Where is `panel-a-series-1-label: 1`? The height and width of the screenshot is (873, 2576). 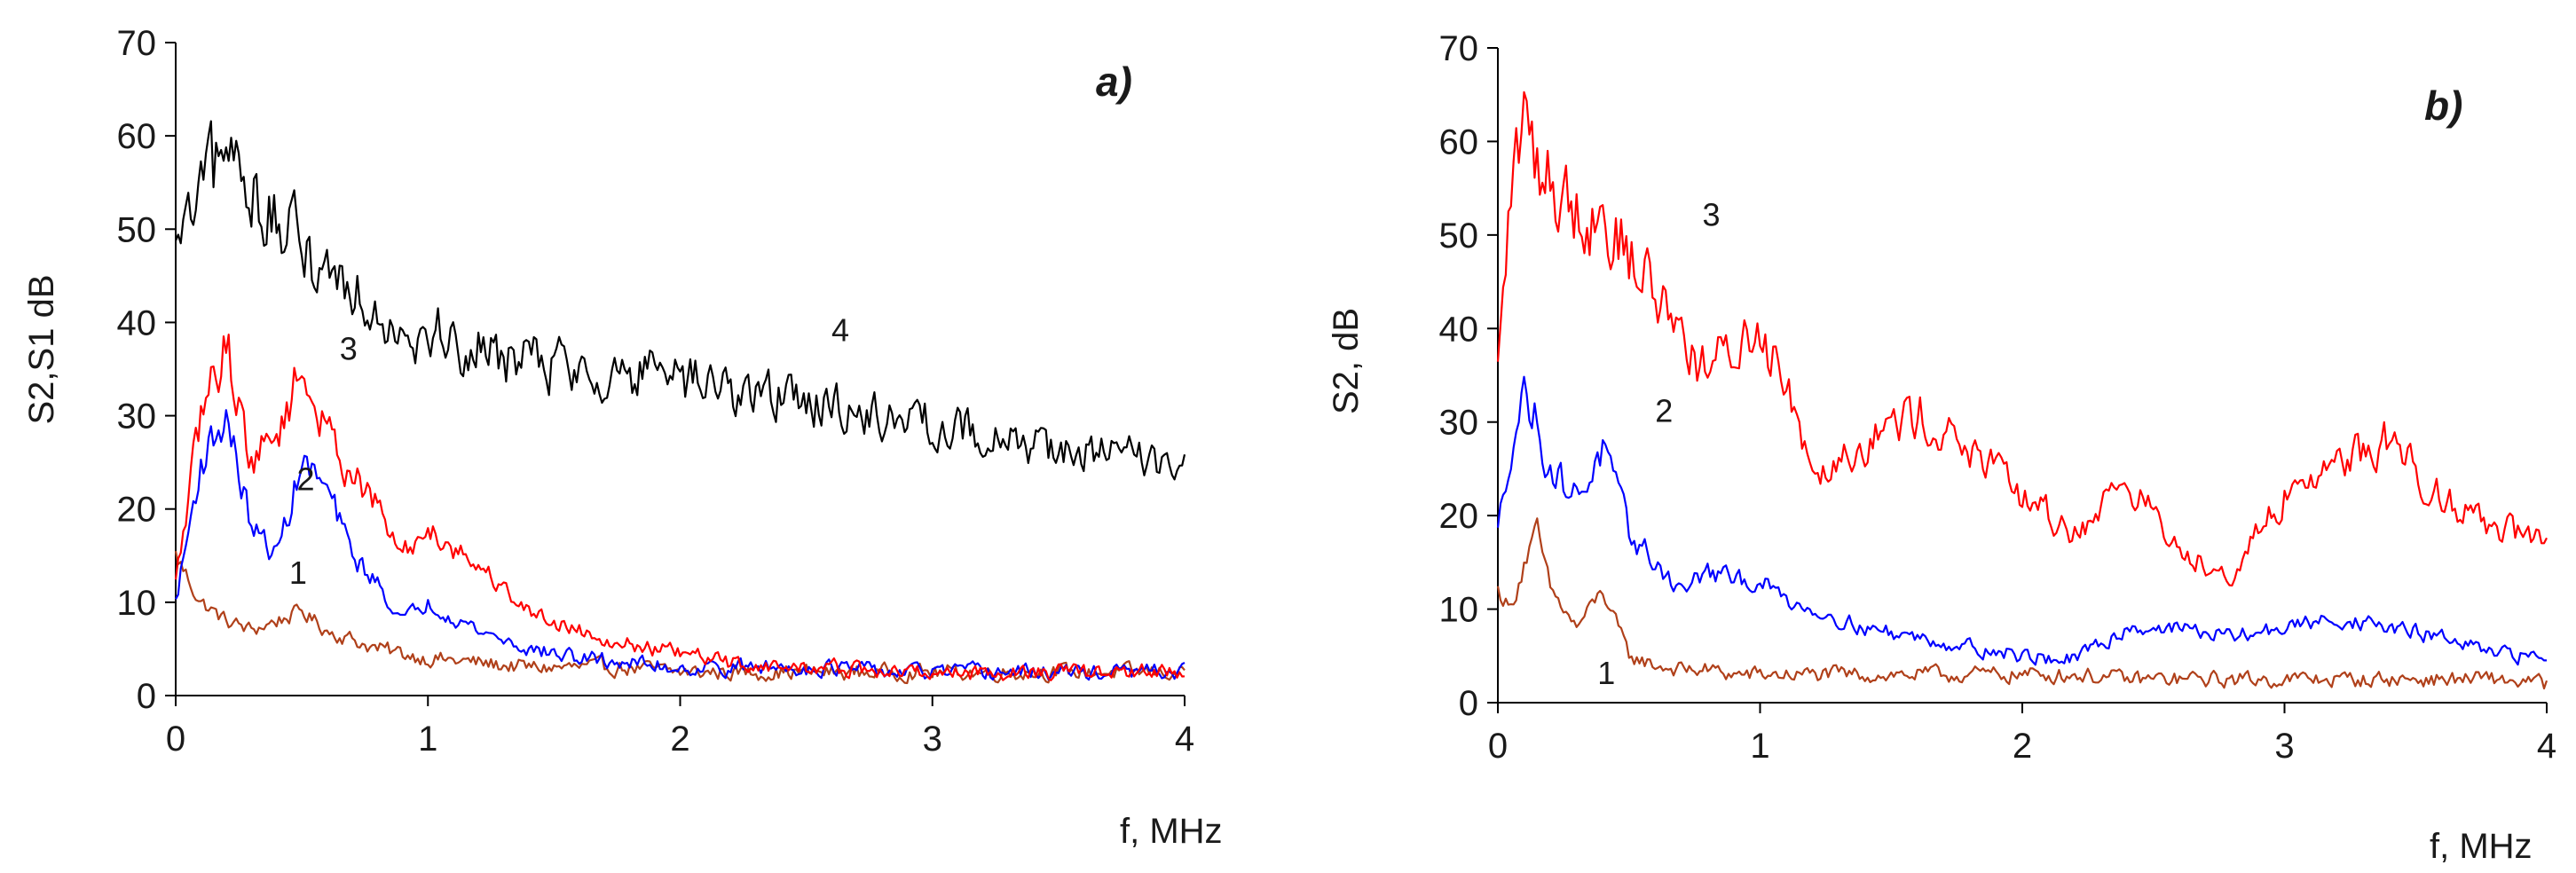 panel-a-series-1-label: 1 is located at coordinates (298, 572).